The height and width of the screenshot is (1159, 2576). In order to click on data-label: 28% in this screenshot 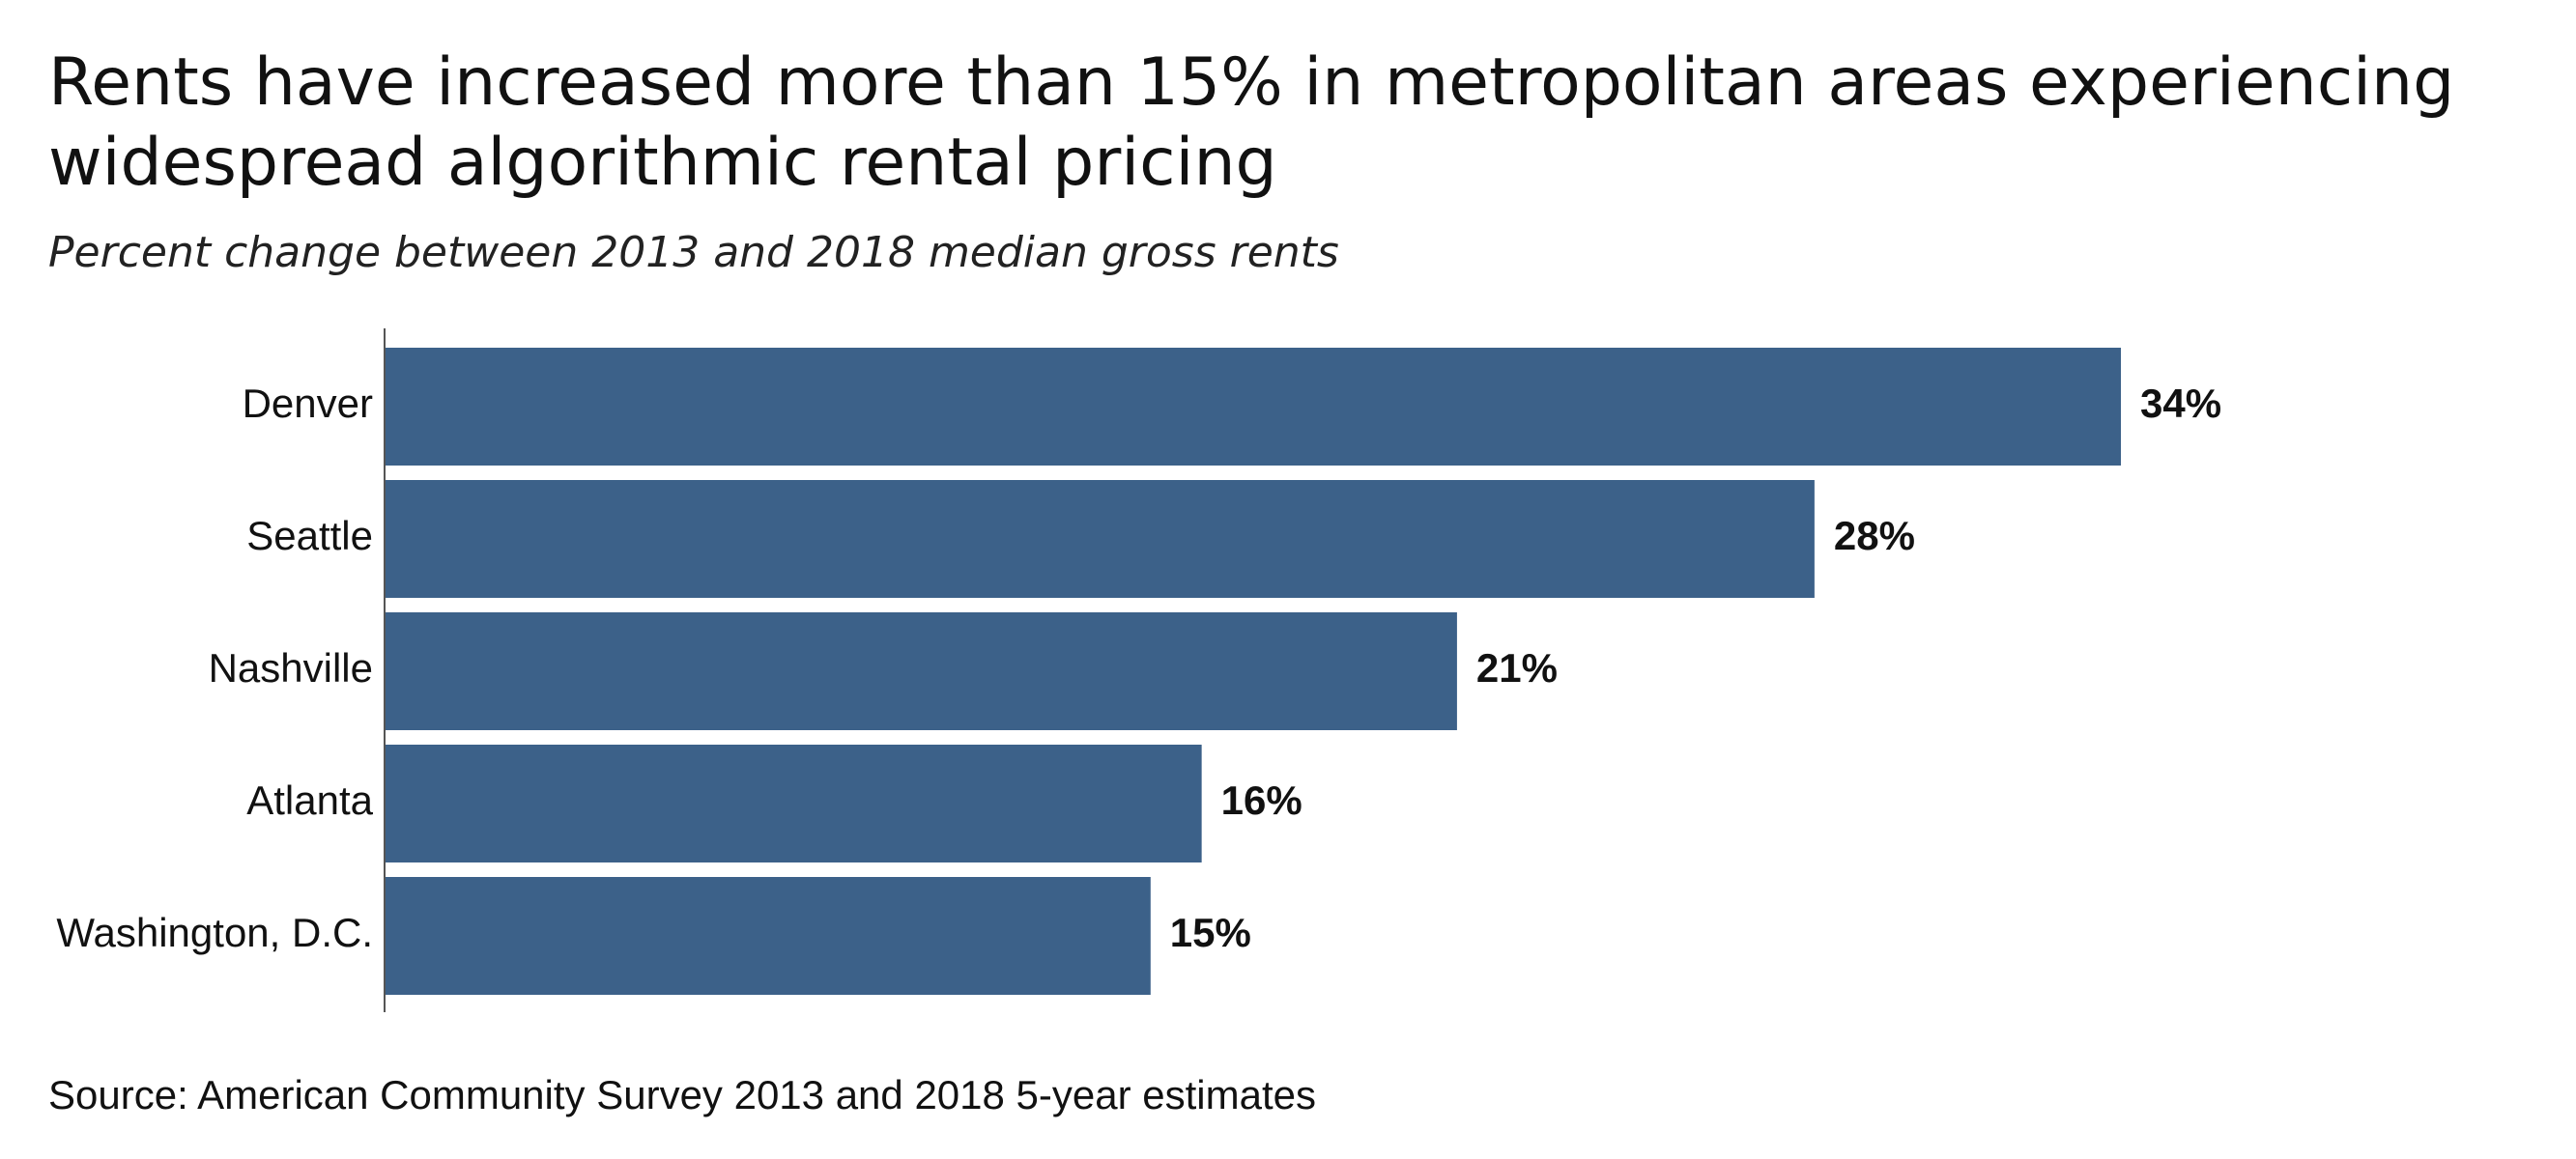, I will do `click(1875, 535)`.